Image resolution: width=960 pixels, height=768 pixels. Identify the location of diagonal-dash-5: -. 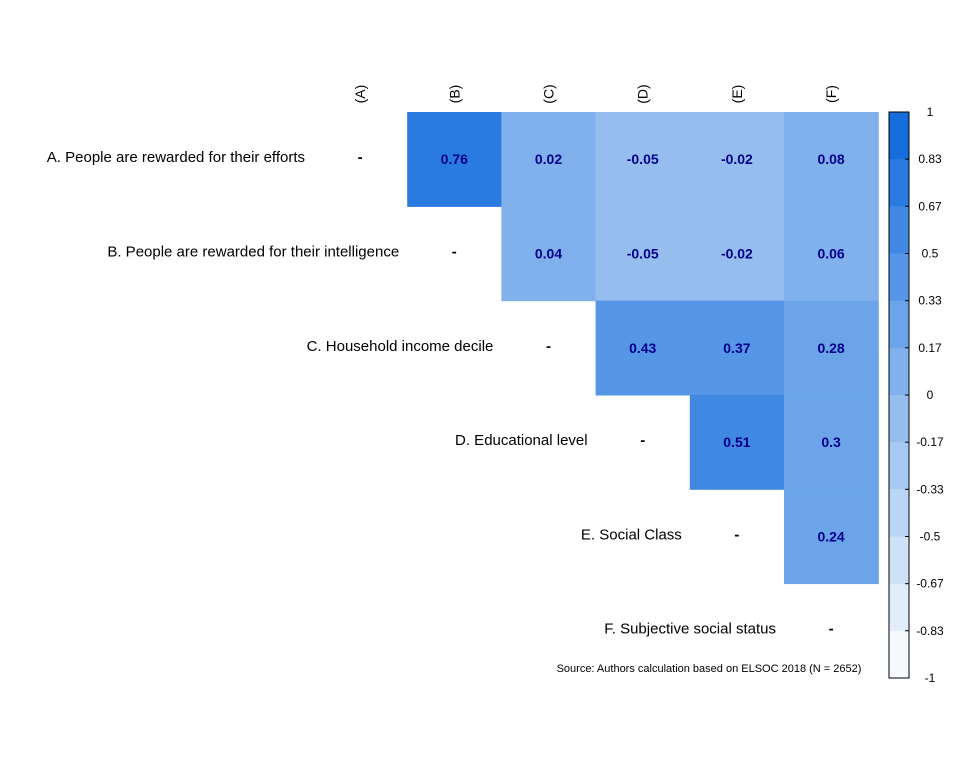
(831, 629).